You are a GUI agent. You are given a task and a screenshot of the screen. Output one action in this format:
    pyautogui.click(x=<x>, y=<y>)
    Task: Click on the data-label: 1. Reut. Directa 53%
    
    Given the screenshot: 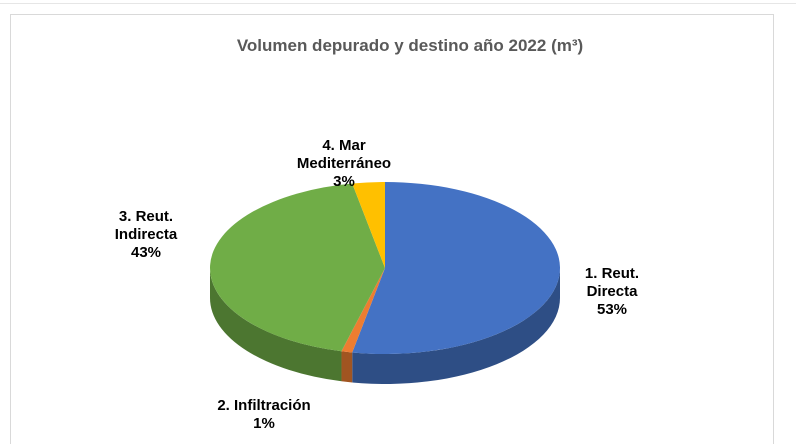 What is the action you would take?
    pyautogui.click(x=612, y=292)
    